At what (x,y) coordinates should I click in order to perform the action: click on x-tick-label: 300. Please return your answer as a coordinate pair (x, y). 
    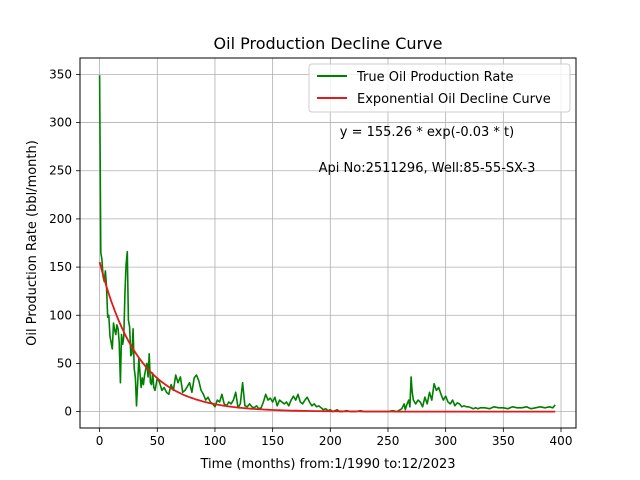
    Looking at the image, I should click on (445, 441).